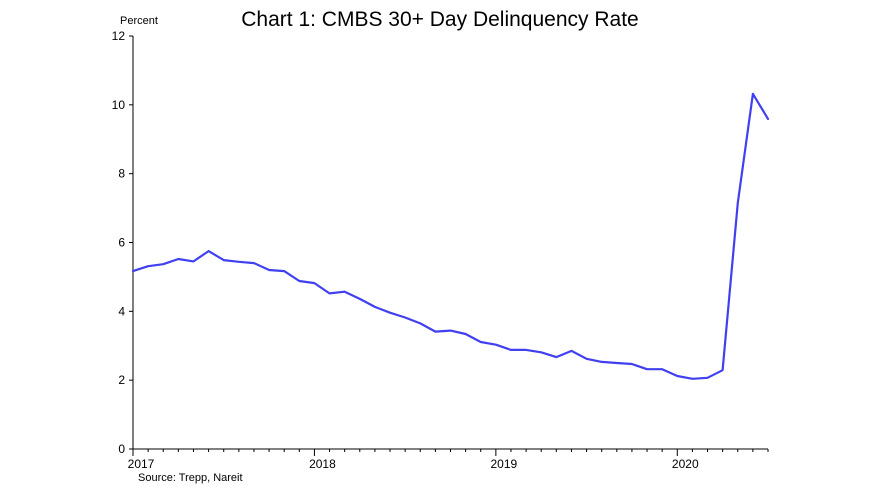  What do you see at coordinates (121, 311) in the screenshot?
I see `y-tick-label: 4` at bounding box center [121, 311].